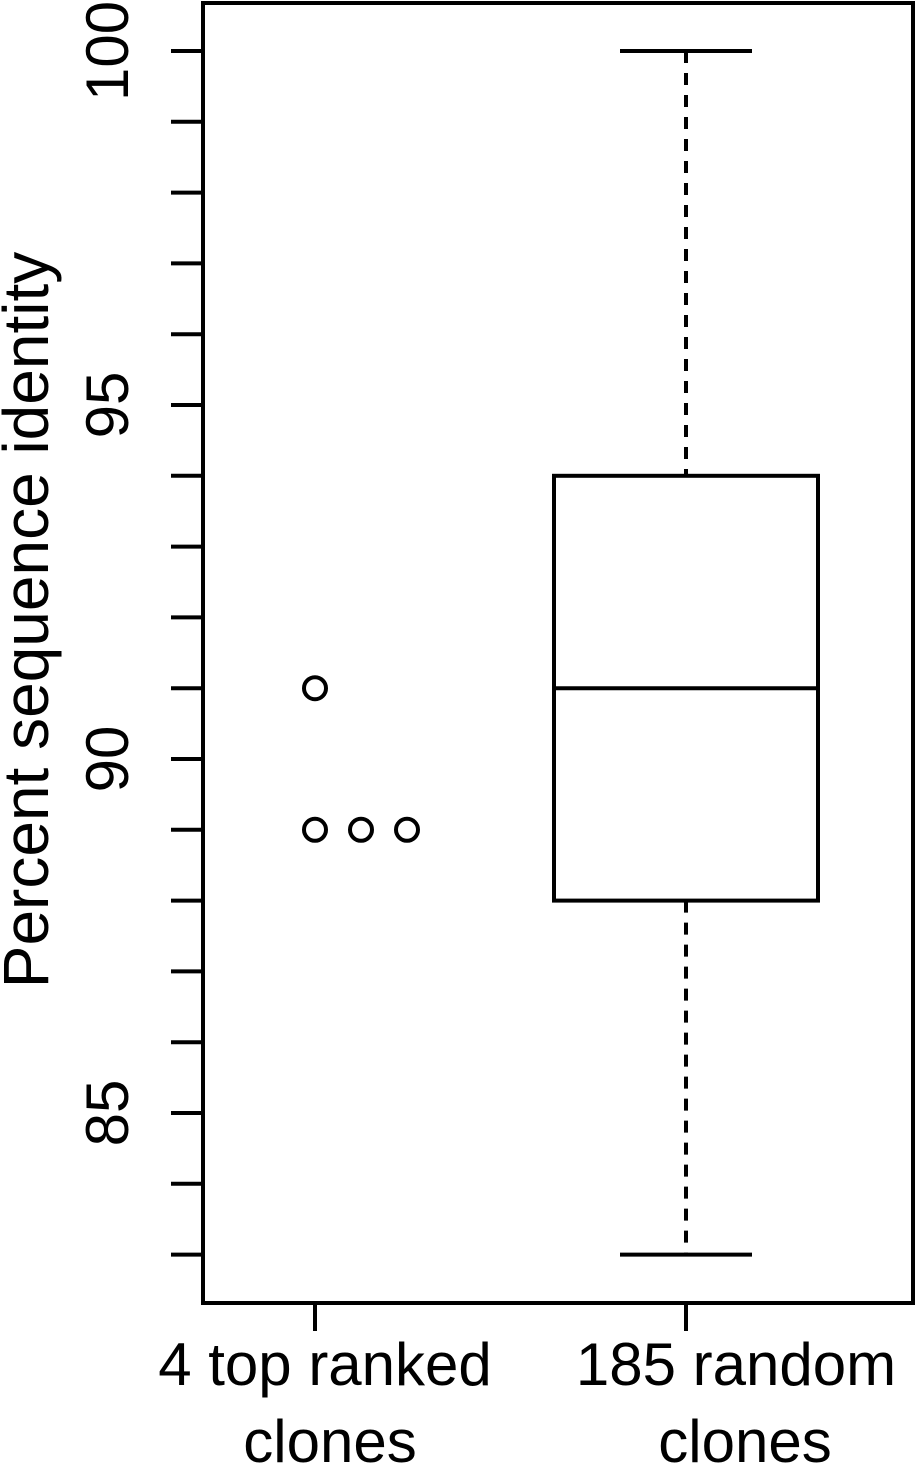 This screenshot has width=918, height=1469. Describe the element at coordinates (736, 1364) in the screenshot. I see `x-category-label-2-line1: 185 random` at that location.